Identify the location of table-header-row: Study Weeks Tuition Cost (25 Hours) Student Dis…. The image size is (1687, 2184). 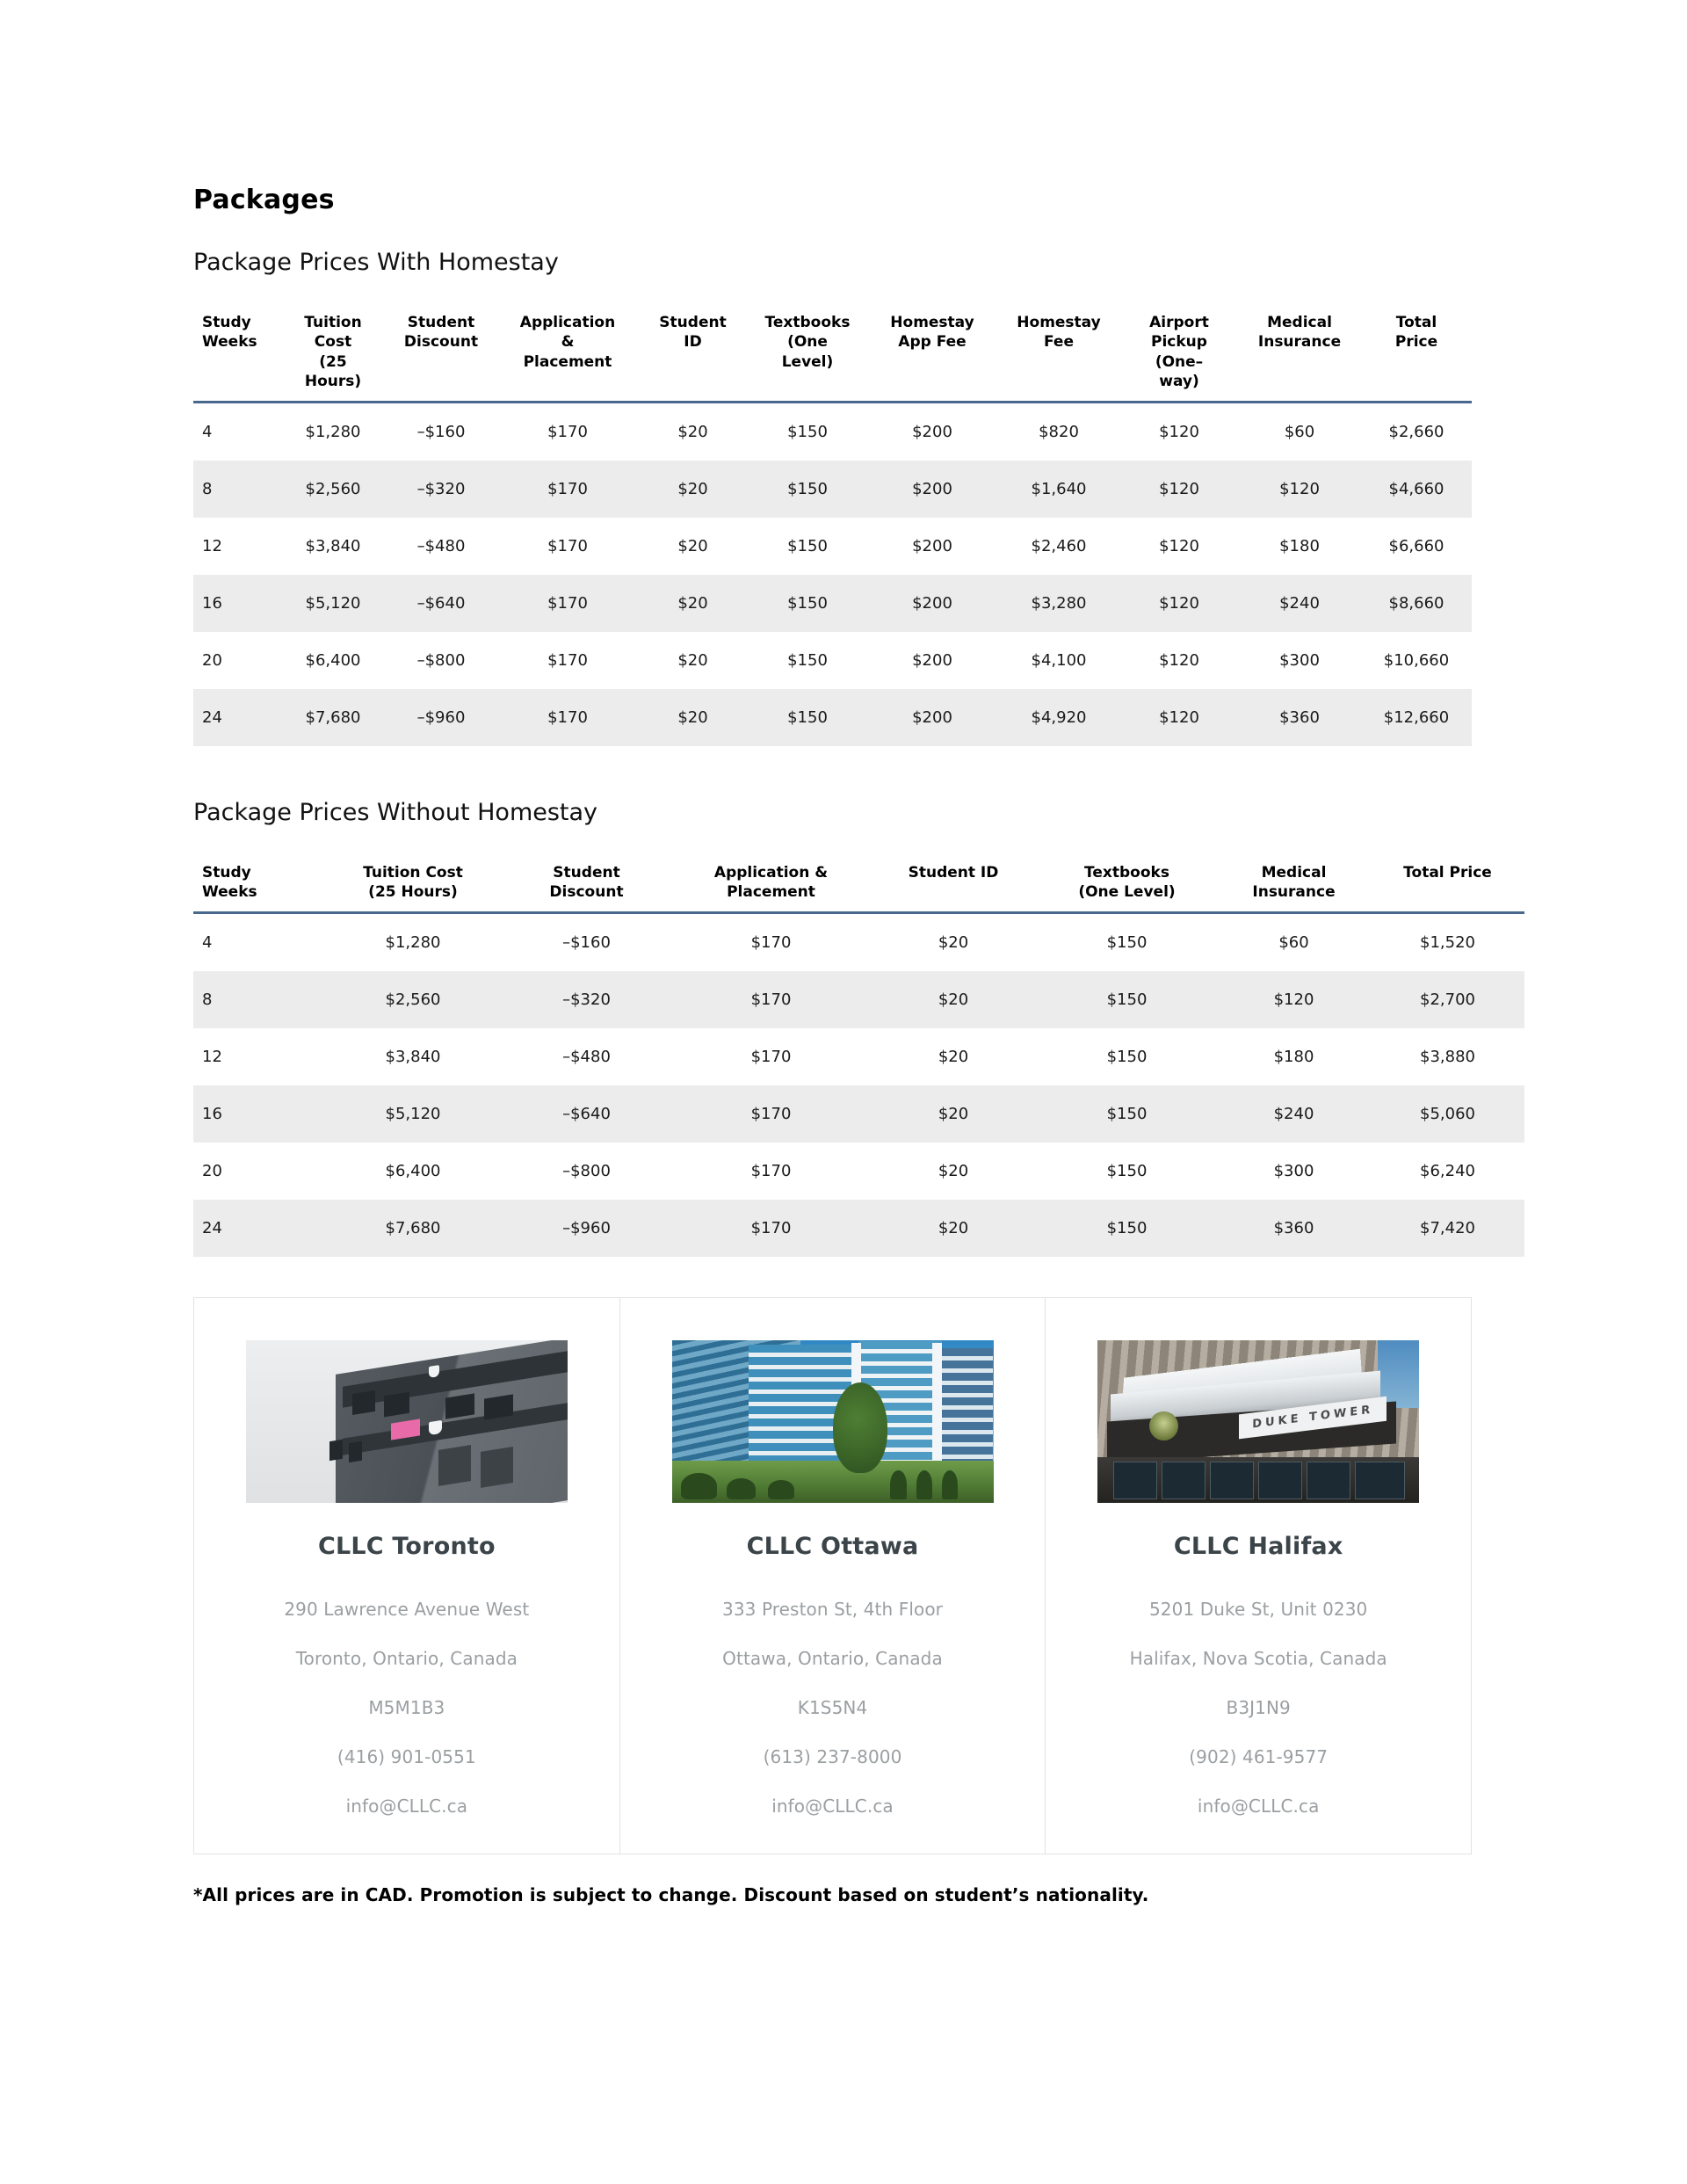
(832, 358).